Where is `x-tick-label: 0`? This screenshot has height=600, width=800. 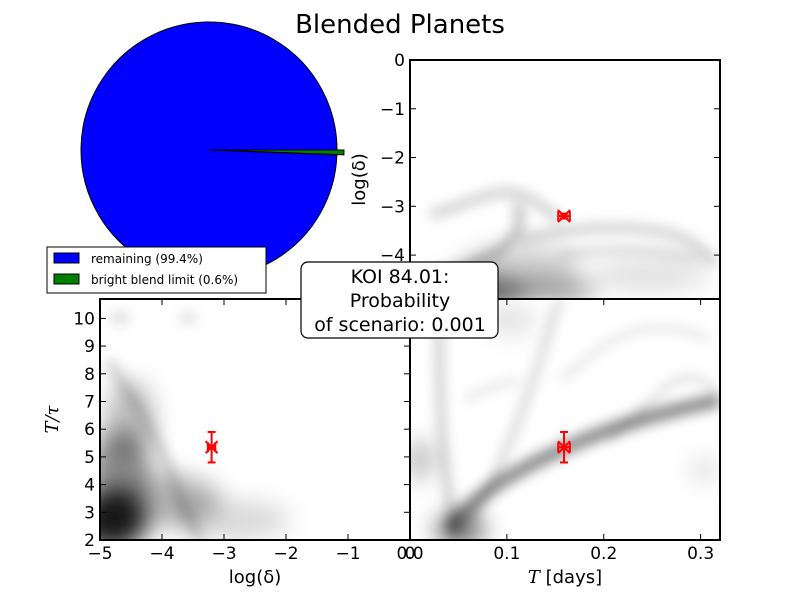 x-tick-label: 0 is located at coordinates (410, 554).